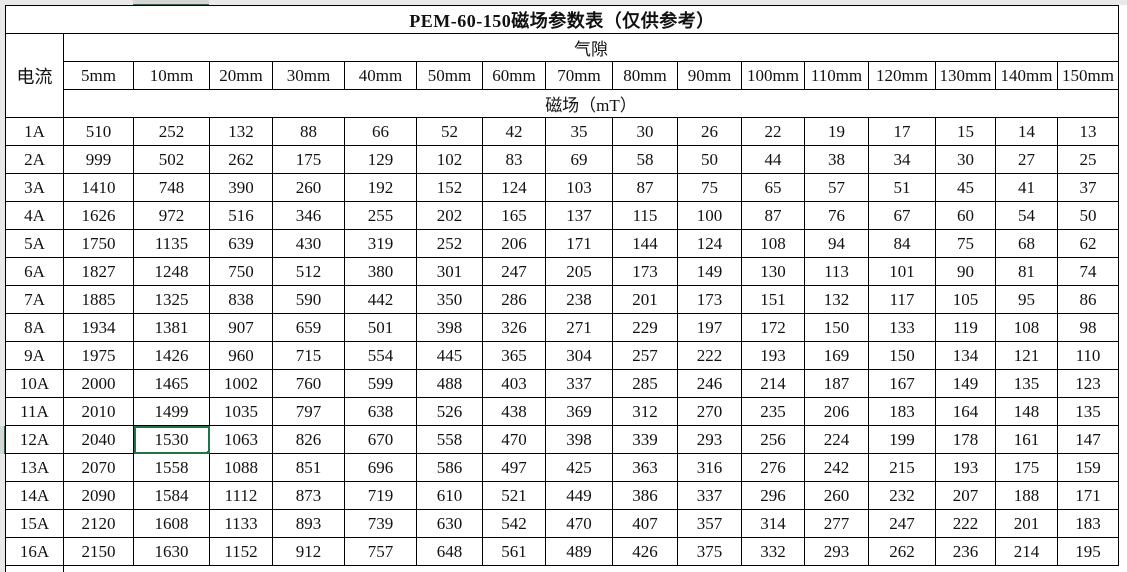 Image resolution: width=1127 pixels, height=572 pixels. What do you see at coordinates (645, 243) in the screenshot?
I see `field-value-cell: 144` at bounding box center [645, 243].